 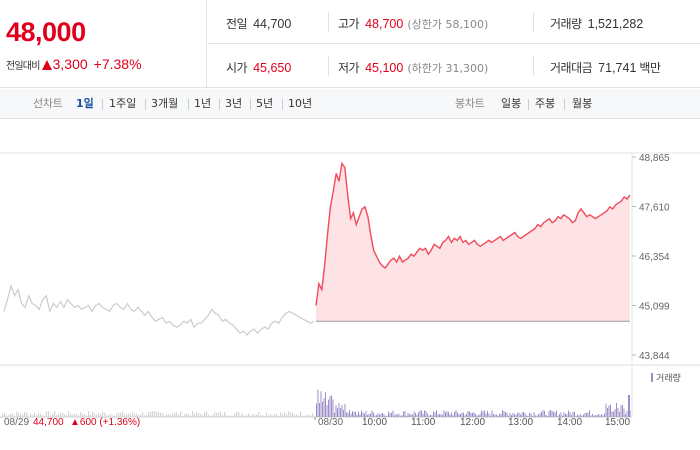 I want to click on tab-5-years: 5년, so click(x=265, y=103).